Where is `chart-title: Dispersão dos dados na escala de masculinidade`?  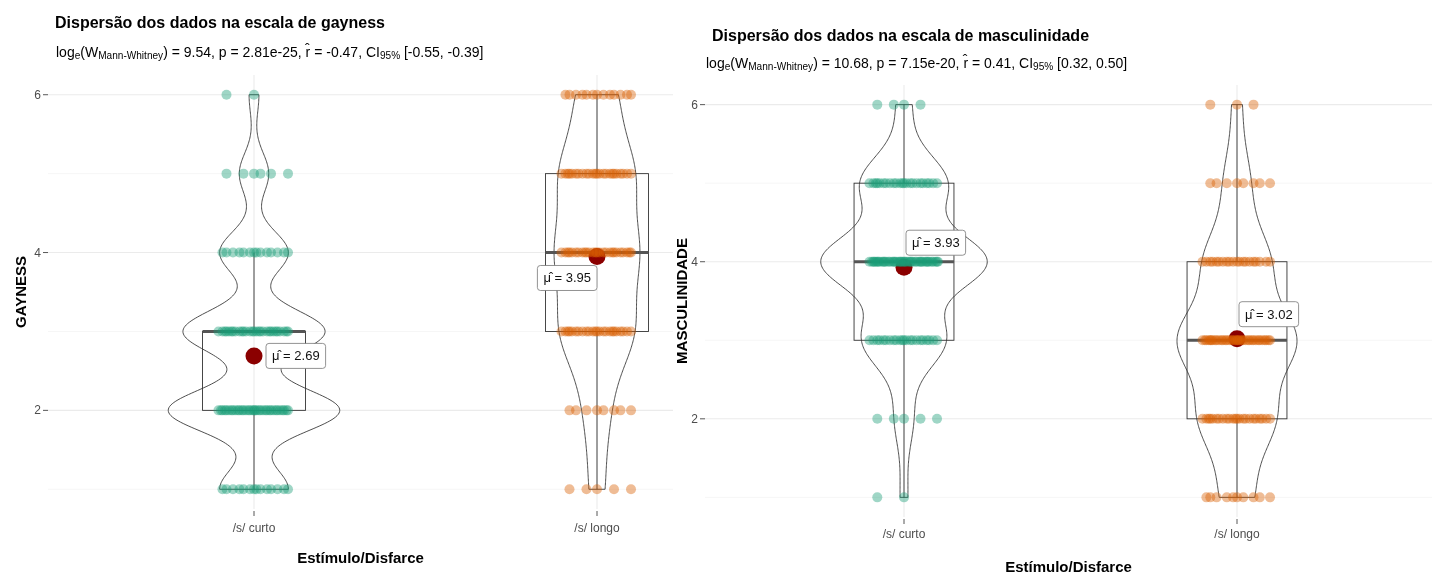
chart-title: Dispersão dos dados na escala de masculinidade is located at coordinates (901, 35).